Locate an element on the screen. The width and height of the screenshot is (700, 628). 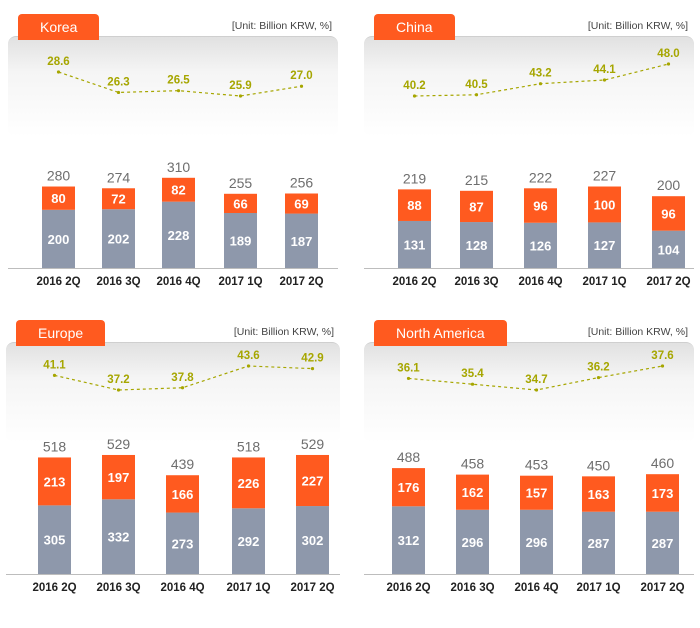
bar-value-label: 226 is located at coordinates (249, 483).